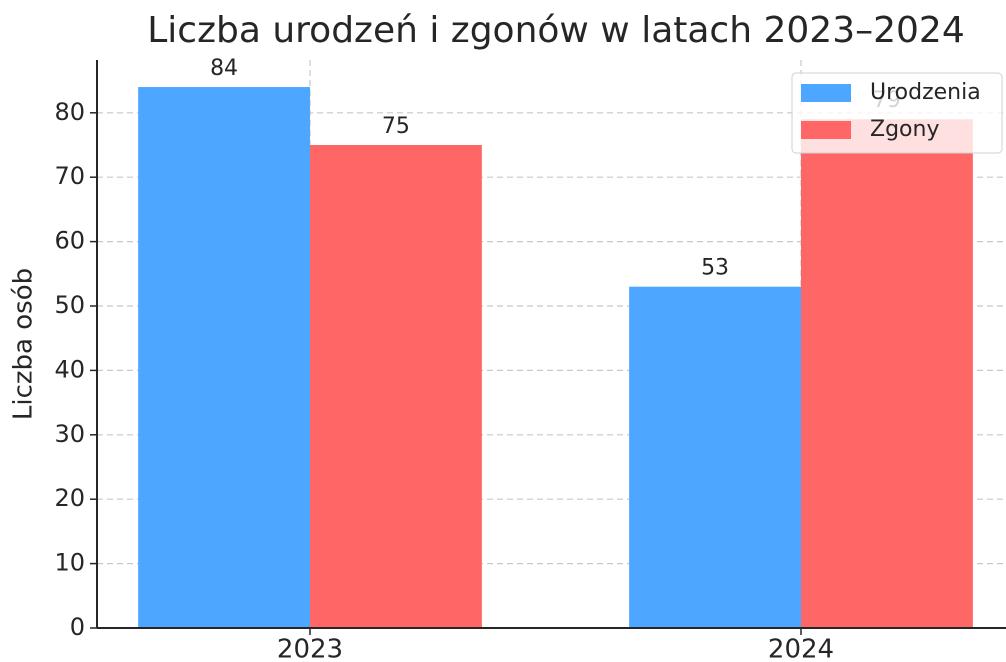 The width and height of the screenshot is (1006, 662). What do you see at coordinates (69, 434) in the screenshot?
I see `y-tick-label: 30` at bounding box center [69, 434].